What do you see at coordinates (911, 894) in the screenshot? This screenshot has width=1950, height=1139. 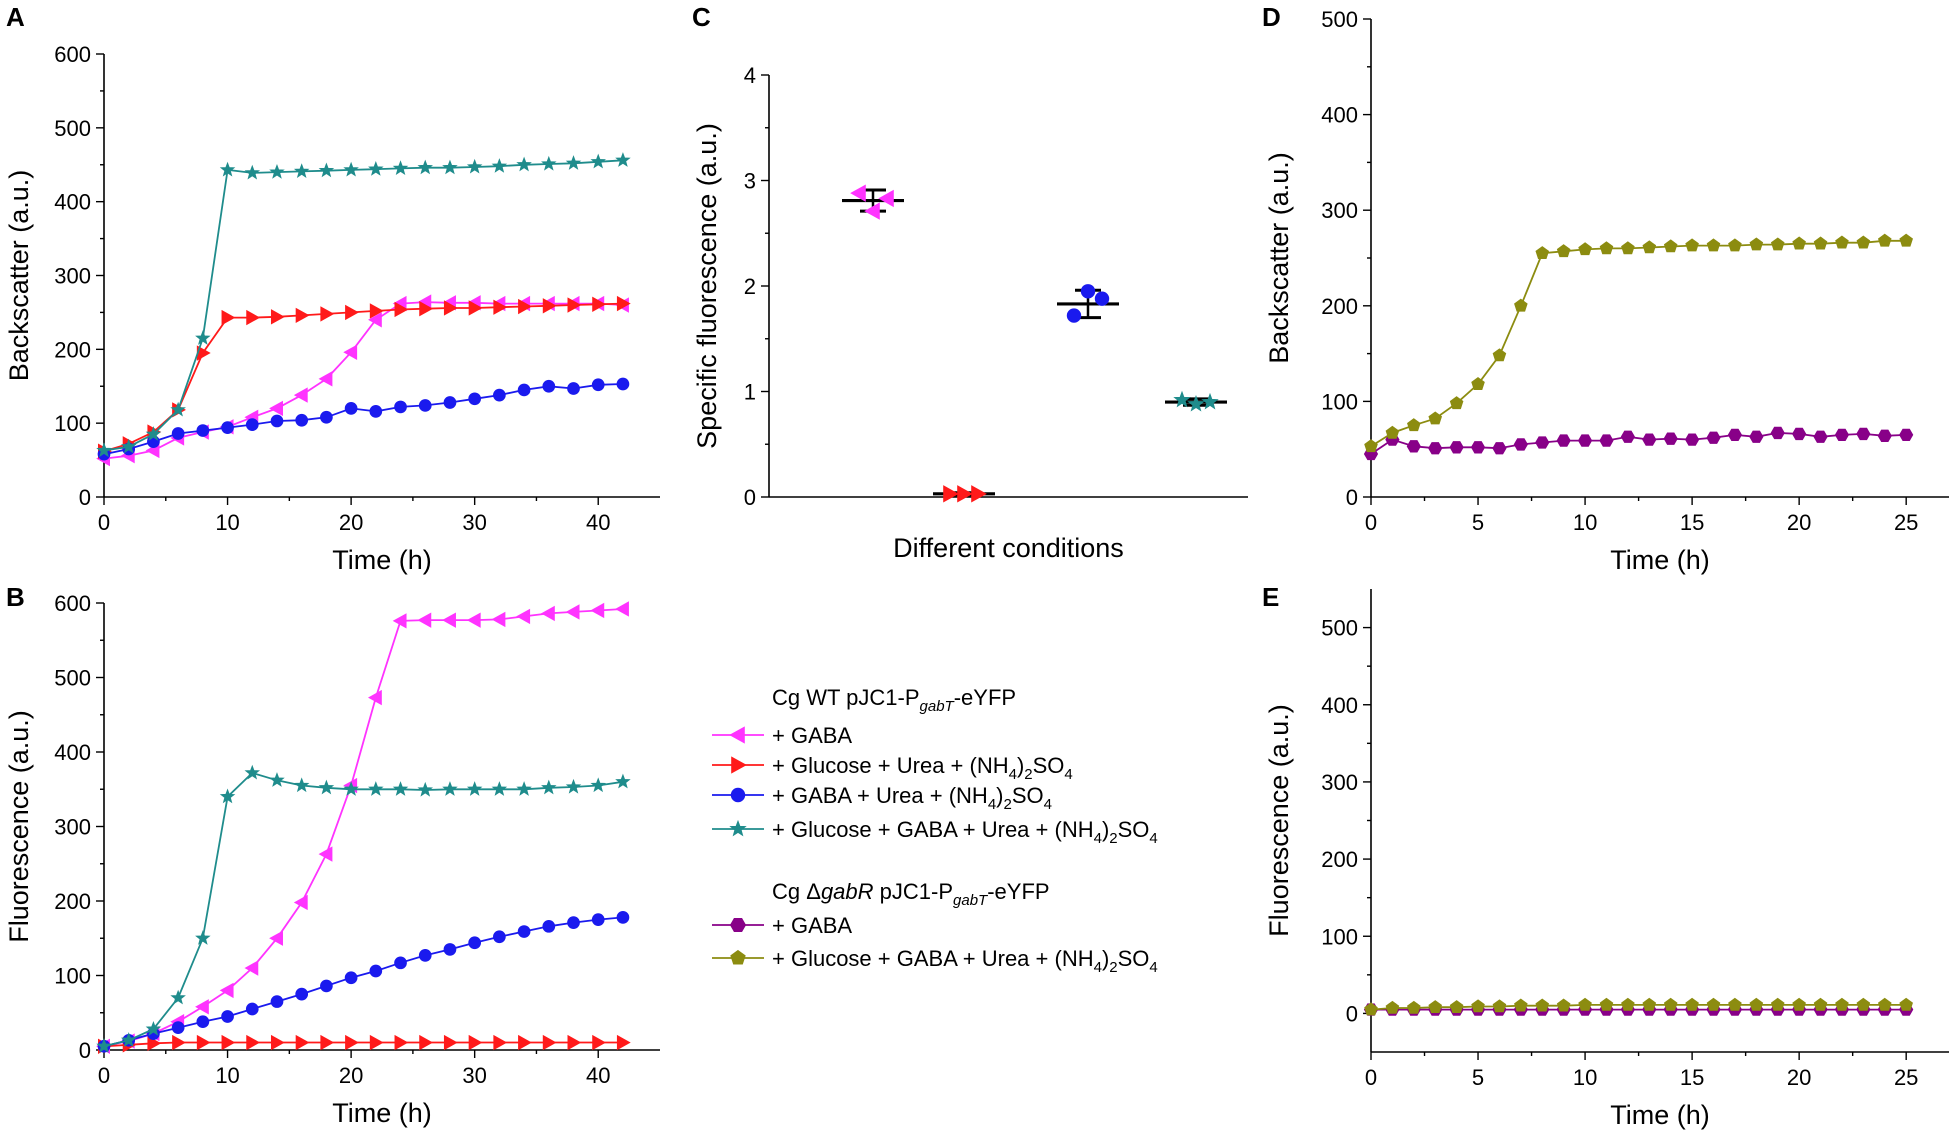 I see `legend-group2-title: Cg ΔgabR pJC1-PgabT-eYFP` at bounding box center [911, 894].